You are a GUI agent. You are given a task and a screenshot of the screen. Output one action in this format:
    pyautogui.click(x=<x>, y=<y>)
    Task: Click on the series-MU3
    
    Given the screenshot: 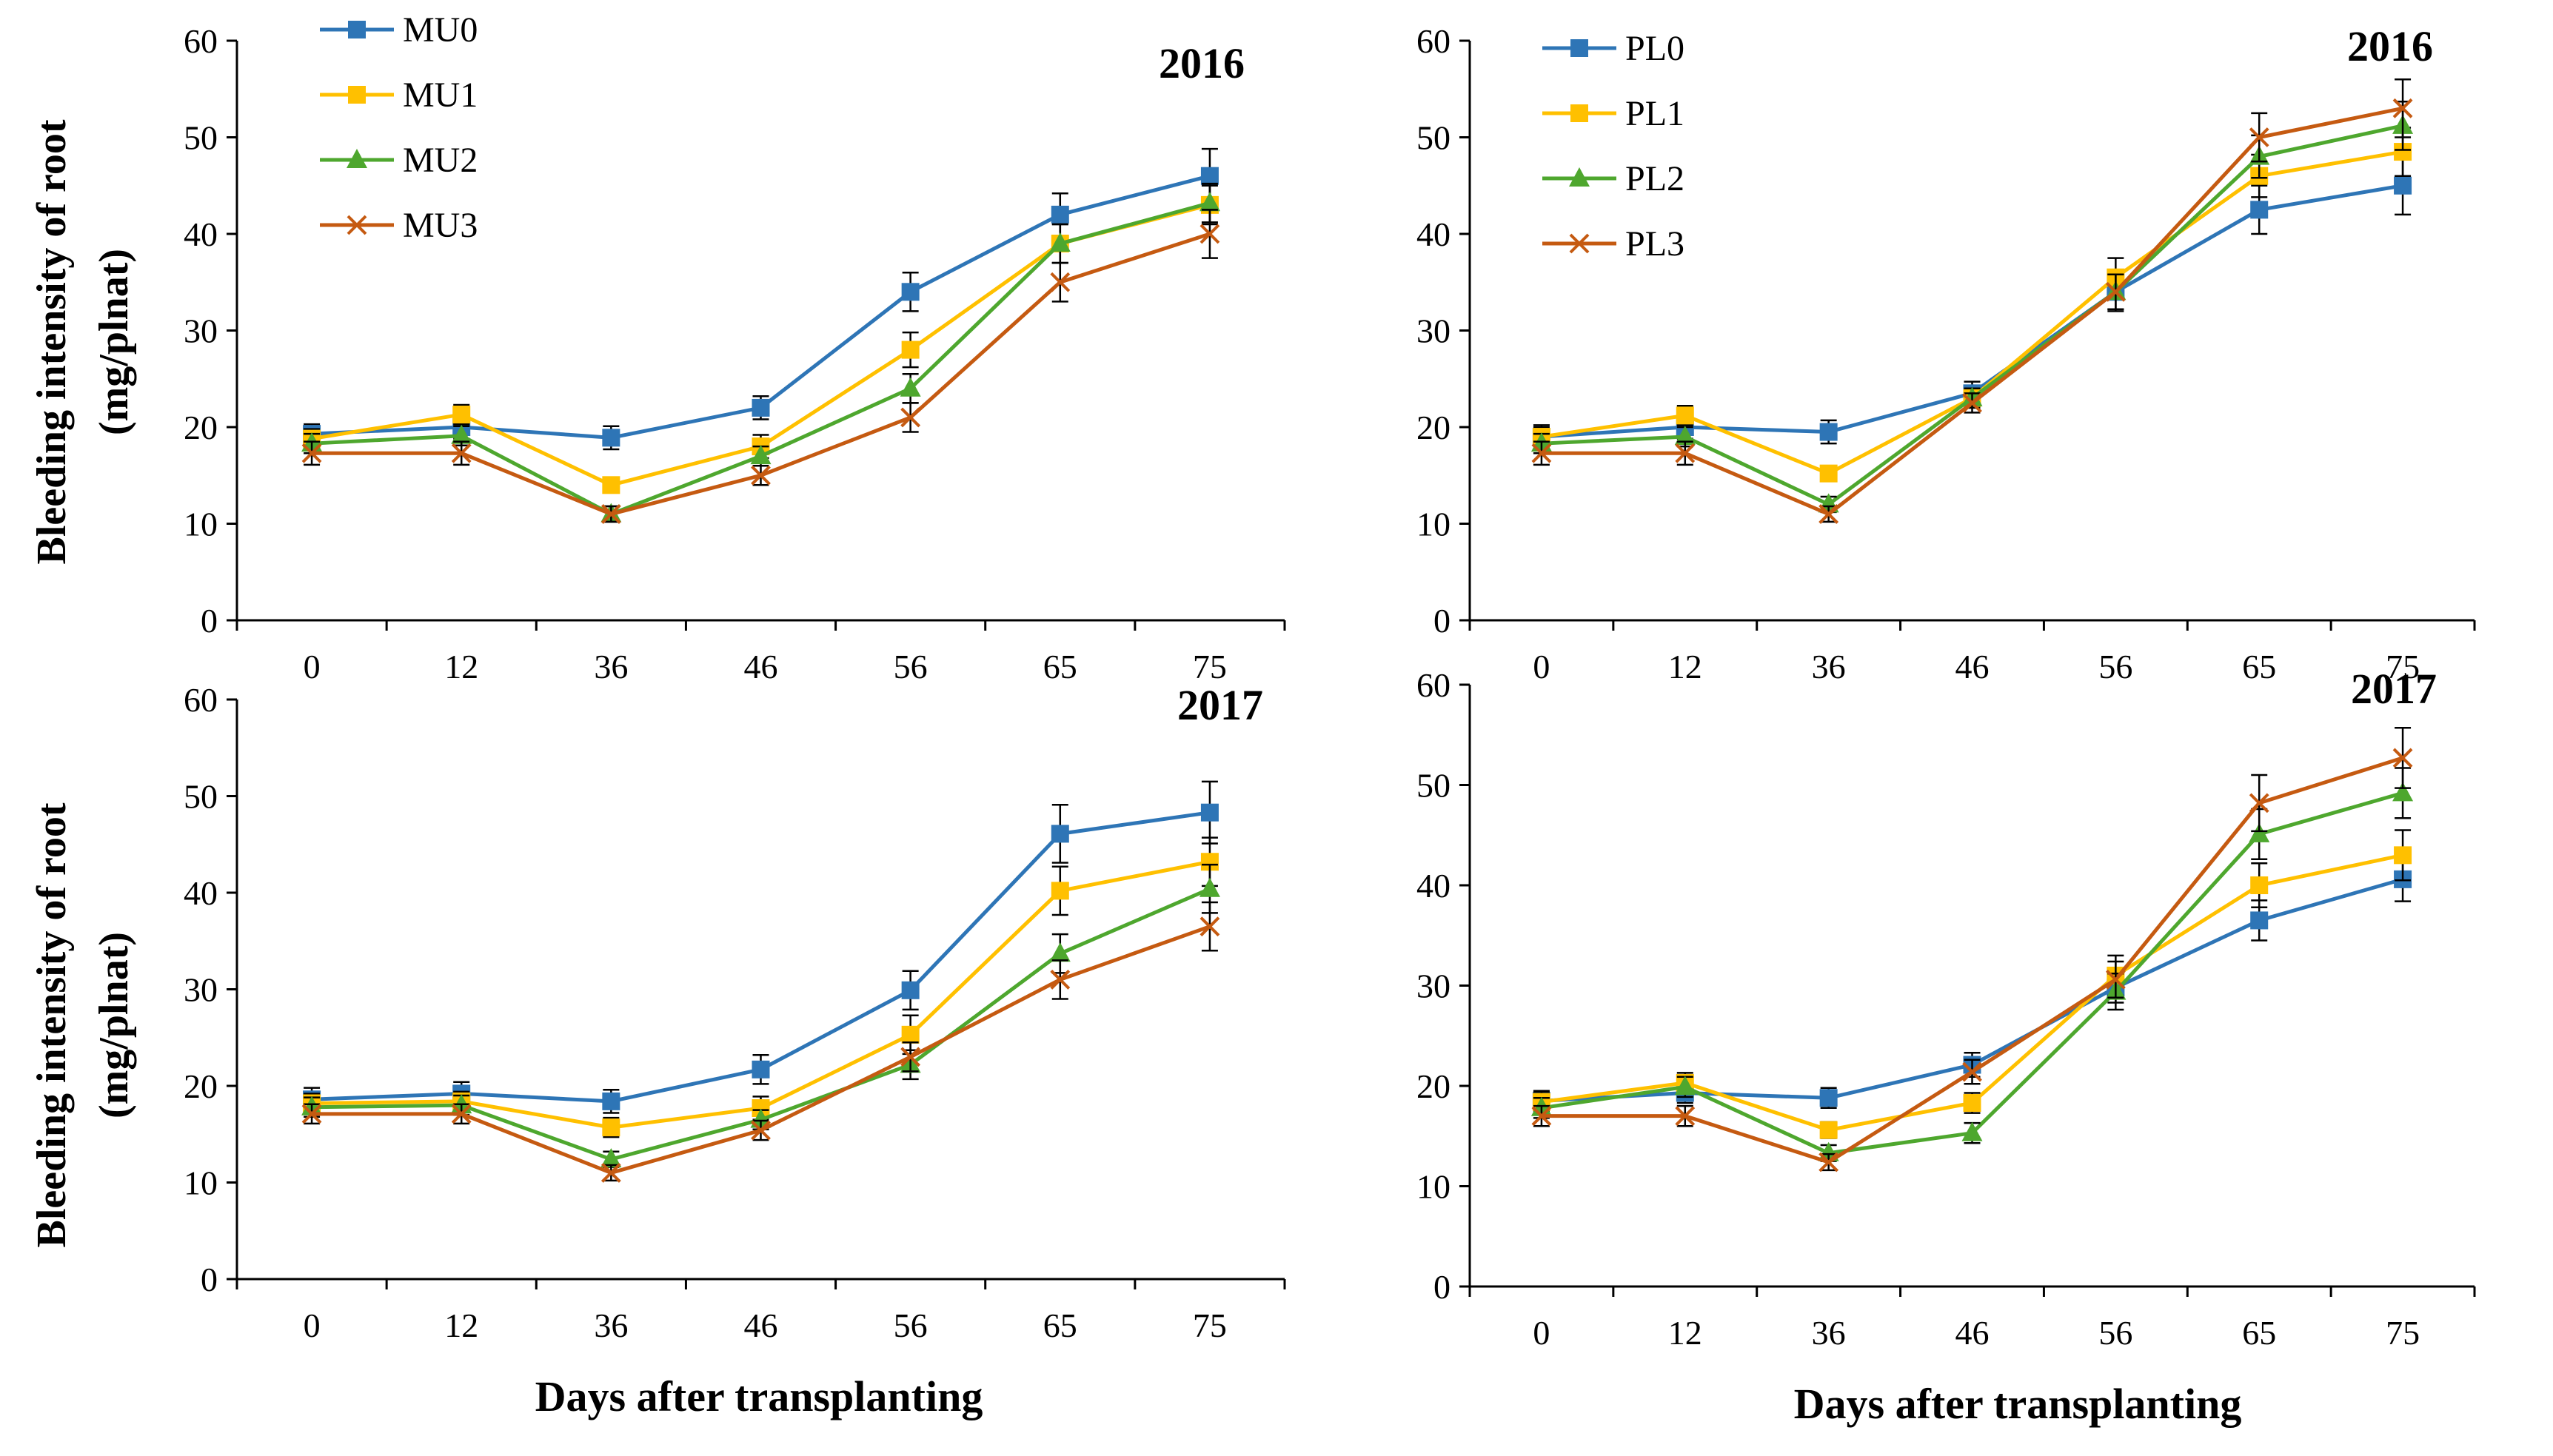 What is the action you would take?
    pyautogui.click(x=761, y=1042)
    